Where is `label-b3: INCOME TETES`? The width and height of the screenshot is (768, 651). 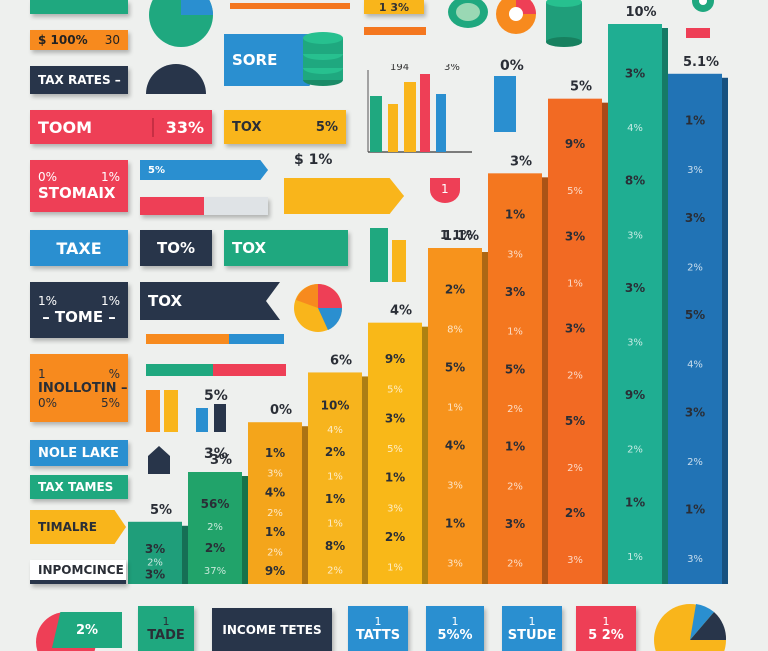 label-b3: INCOME TETES is located at coordinates (272, 629).